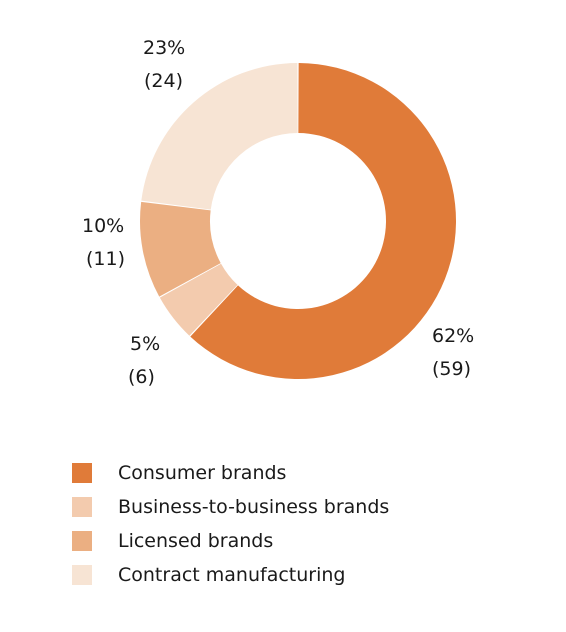 The height and width of the screenshot is (632, 566). I want to click on legend-item-b2b-brands: Business-to-business brands, so click(230, 507).